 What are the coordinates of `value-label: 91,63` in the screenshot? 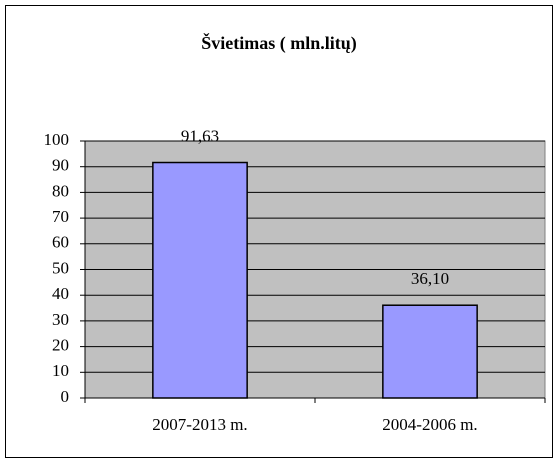 It's located at (200, 135).